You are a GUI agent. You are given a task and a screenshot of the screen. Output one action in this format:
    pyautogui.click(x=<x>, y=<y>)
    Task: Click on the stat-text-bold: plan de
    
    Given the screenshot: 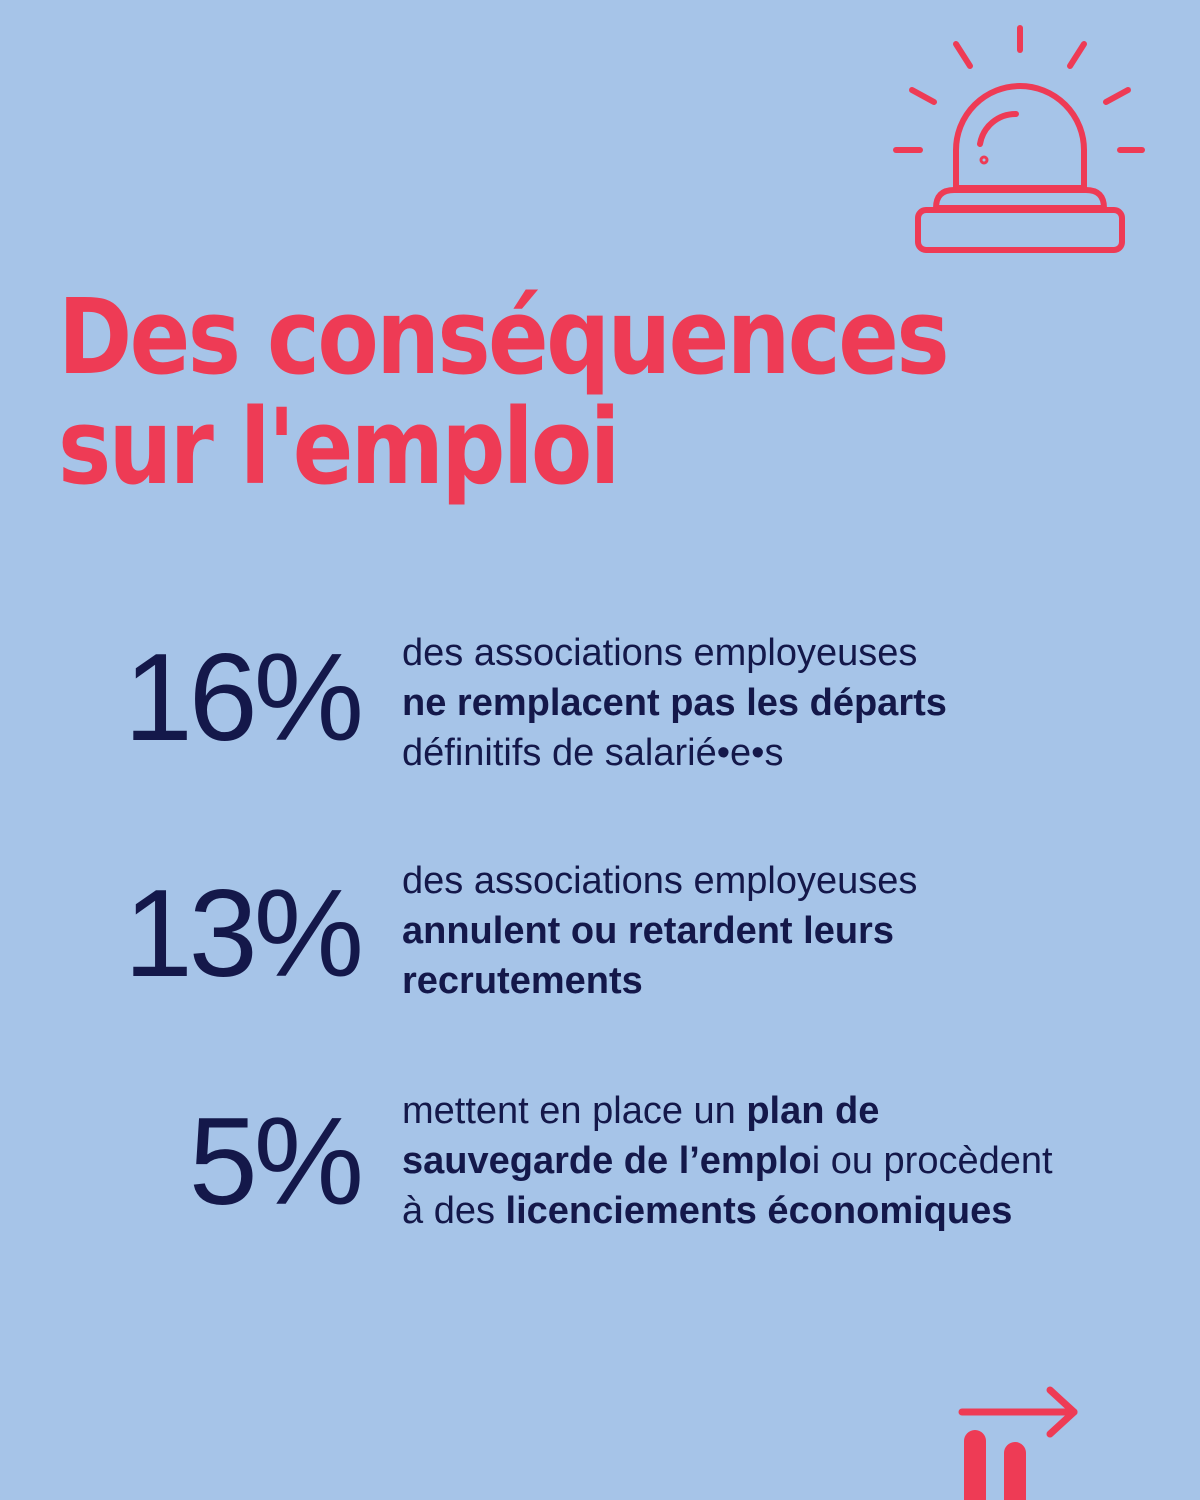 What is the action you would take?
    pyautogui.click(x=813, y=1111)
    